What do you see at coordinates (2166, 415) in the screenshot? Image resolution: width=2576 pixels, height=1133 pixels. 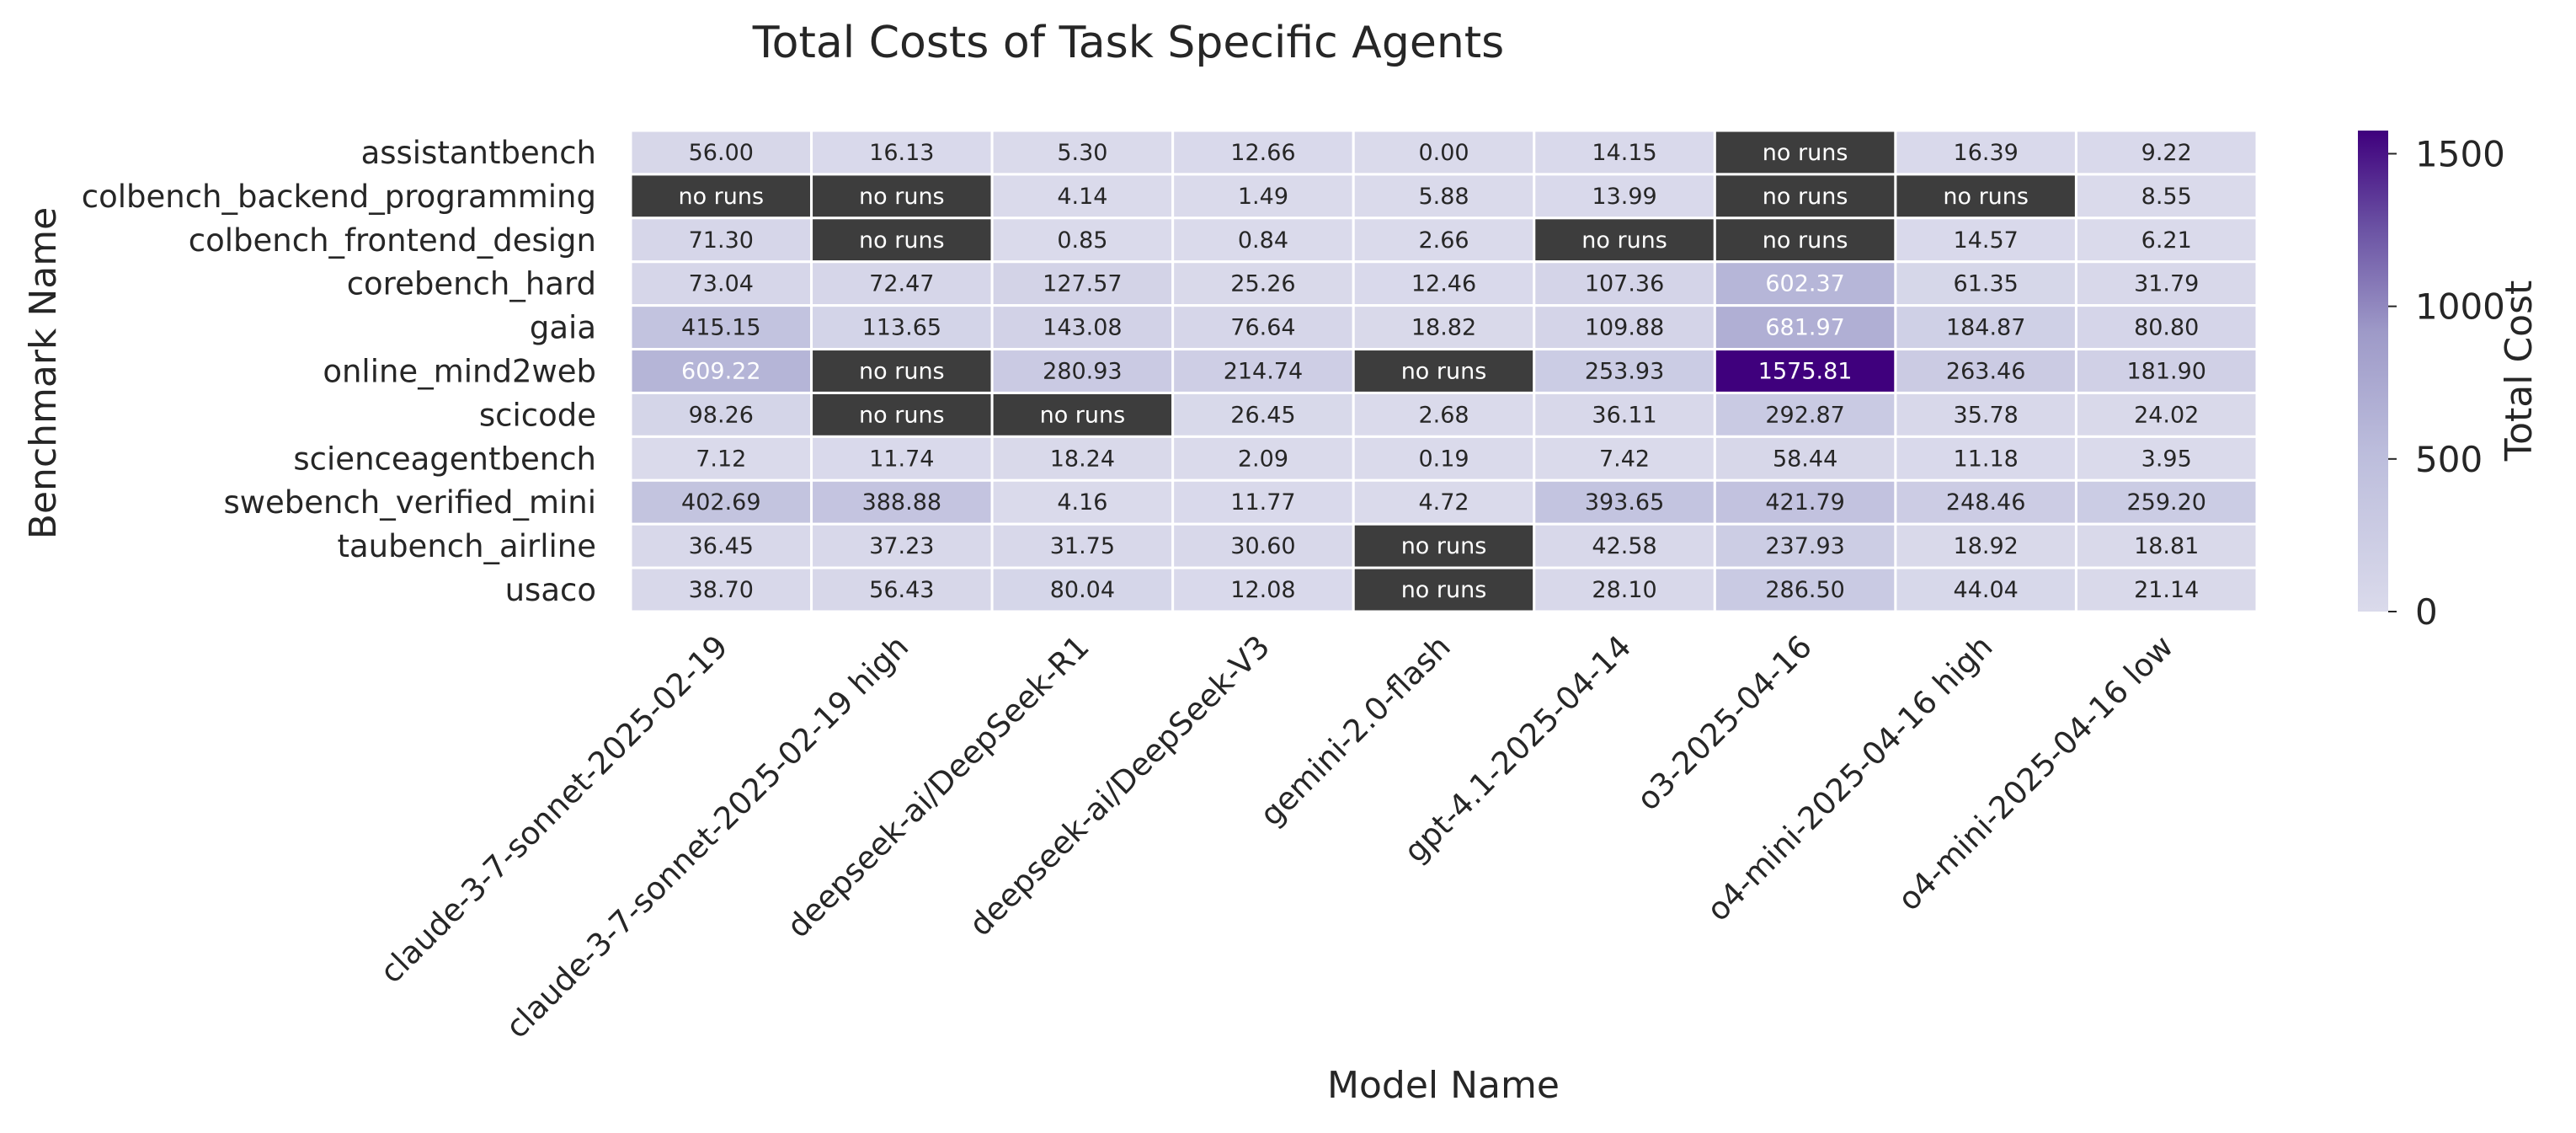 I see `cell-value-label: 24.02` at bounding box center [2166, 415].